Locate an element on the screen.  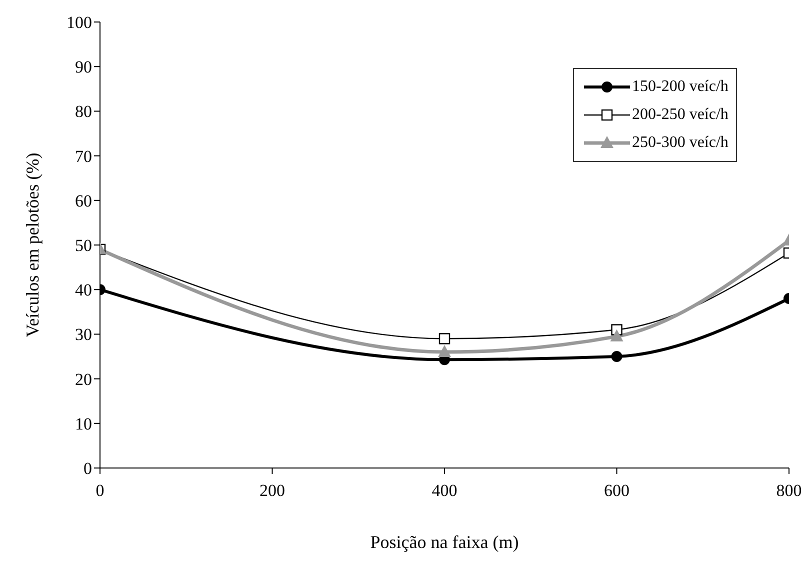
y-tick-label: 20 is located at coordinates (83, 379).